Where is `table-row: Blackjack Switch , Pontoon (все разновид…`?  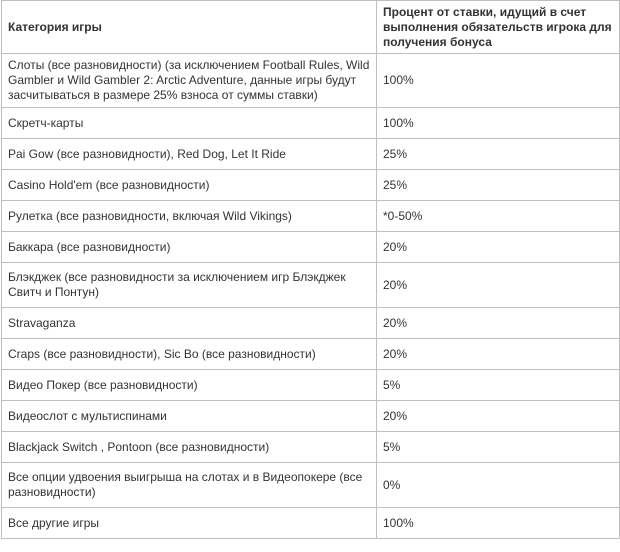
table-row: Blackjack Switch , Pontoon (все разновид… is located at coordinates (310, 447).